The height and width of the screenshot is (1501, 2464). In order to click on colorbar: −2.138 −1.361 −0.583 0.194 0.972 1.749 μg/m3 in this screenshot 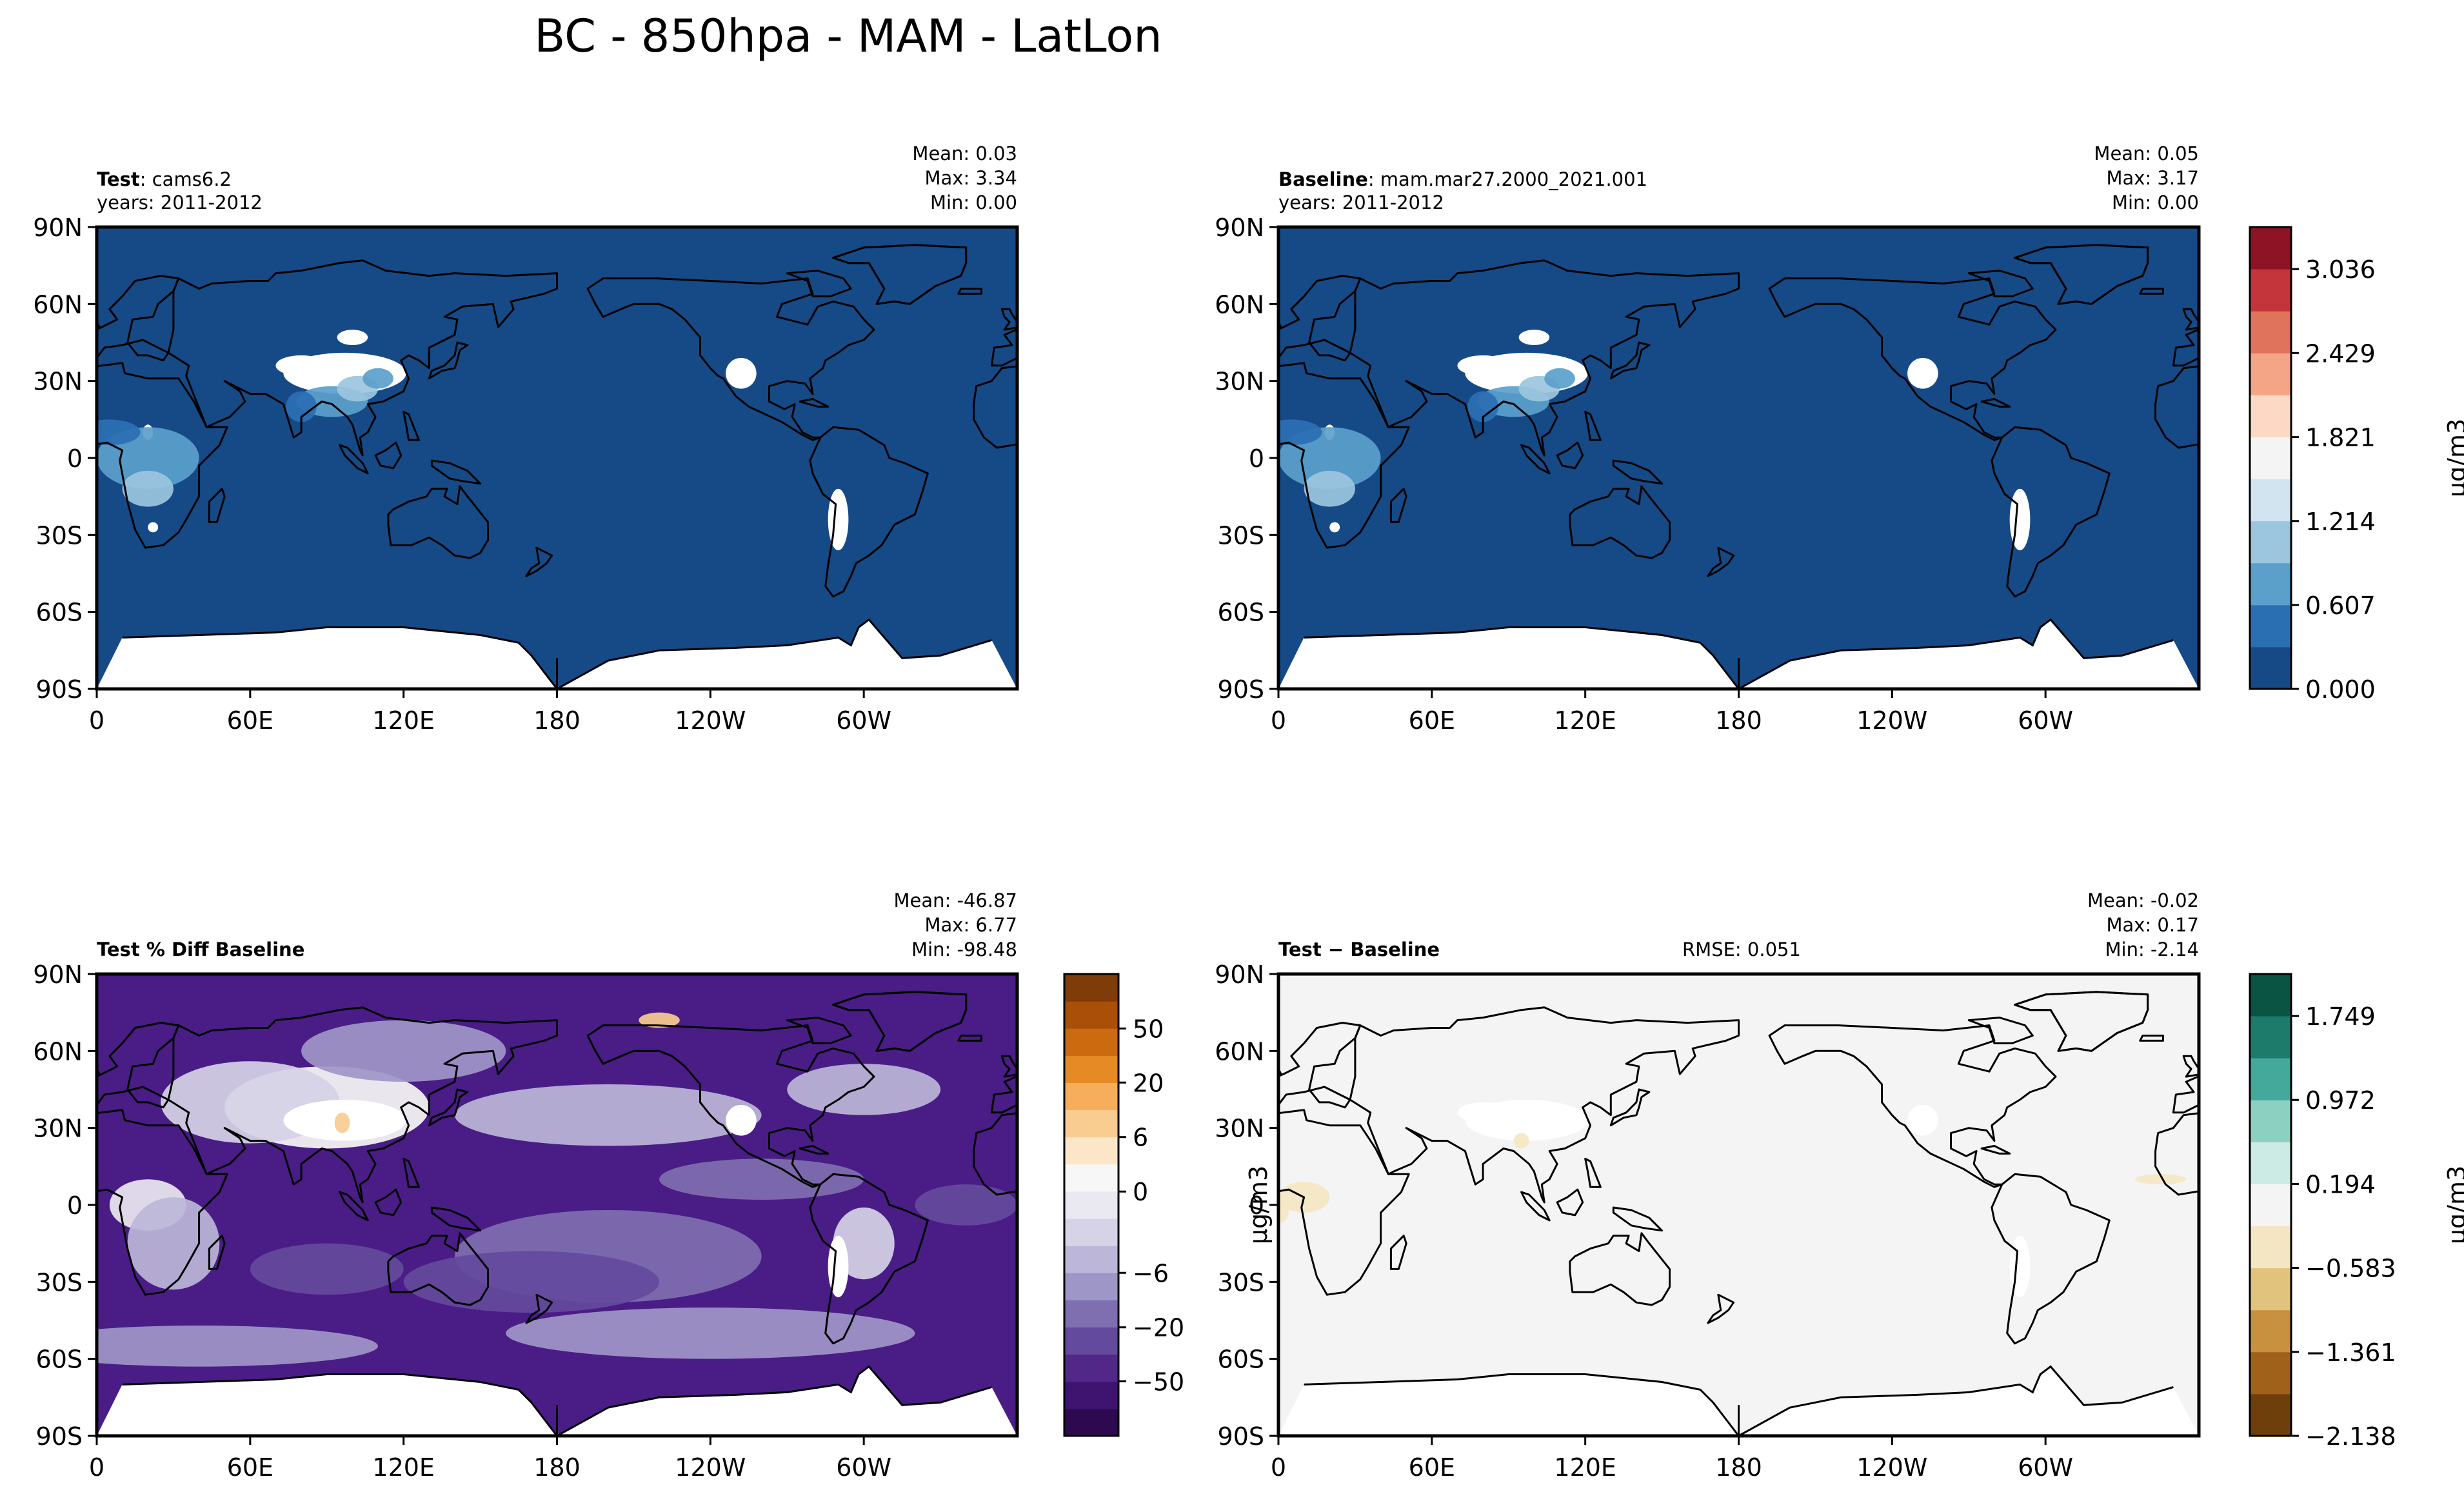, I will do `click(2357, 1212)`.